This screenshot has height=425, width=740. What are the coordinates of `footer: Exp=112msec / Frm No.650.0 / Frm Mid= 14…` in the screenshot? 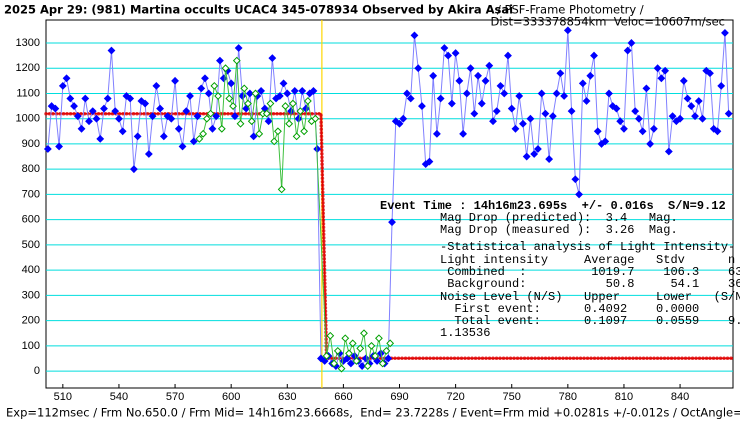 It's located at (373, 413).